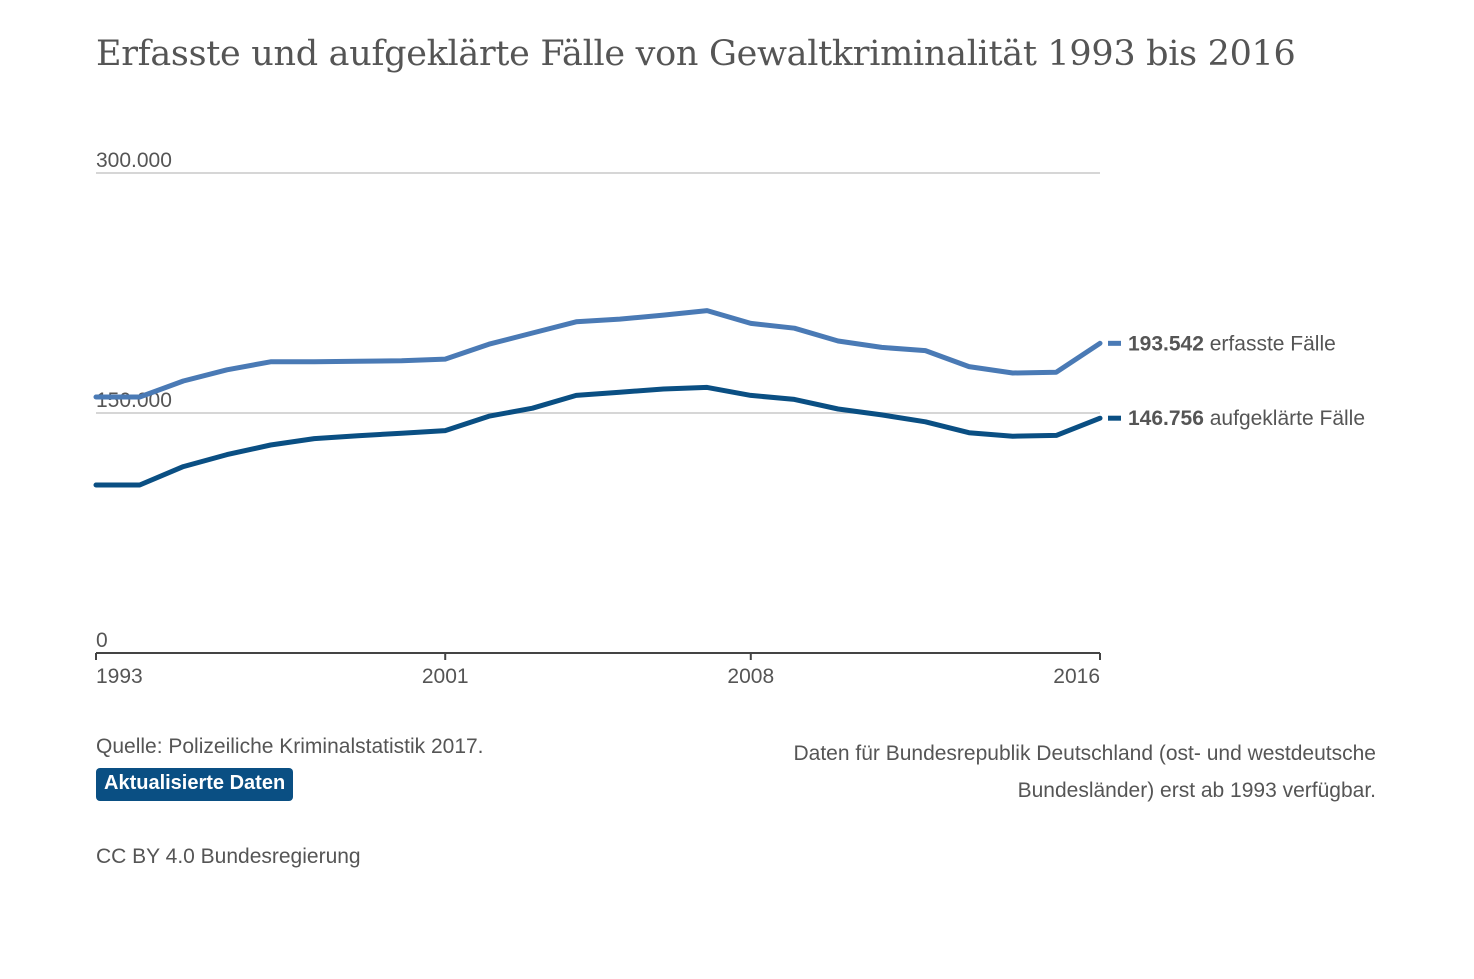 This screenshot has width=1474, height=979. Describe the element at coordinates (134, 160) in the screenshot. I see `y-tick-label: 300.000` at that location.